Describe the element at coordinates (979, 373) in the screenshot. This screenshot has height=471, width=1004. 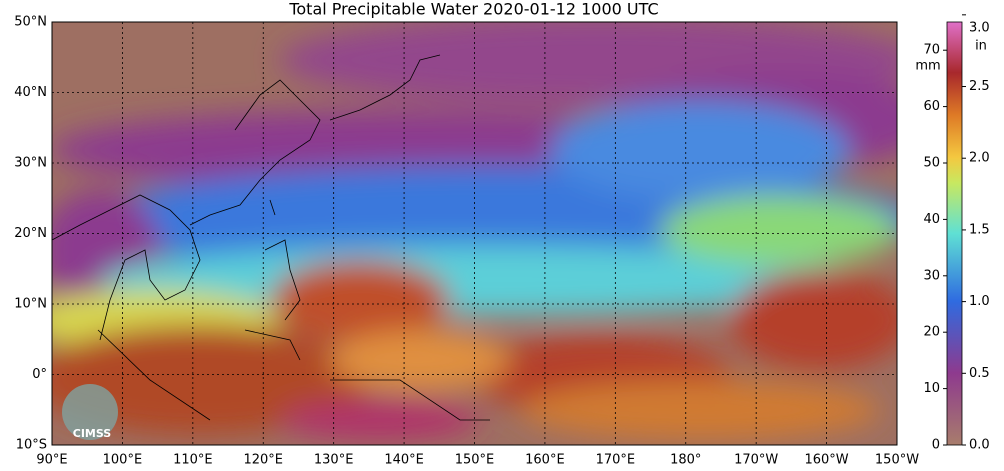
I see `in-tick-label: 0.5` at that location.